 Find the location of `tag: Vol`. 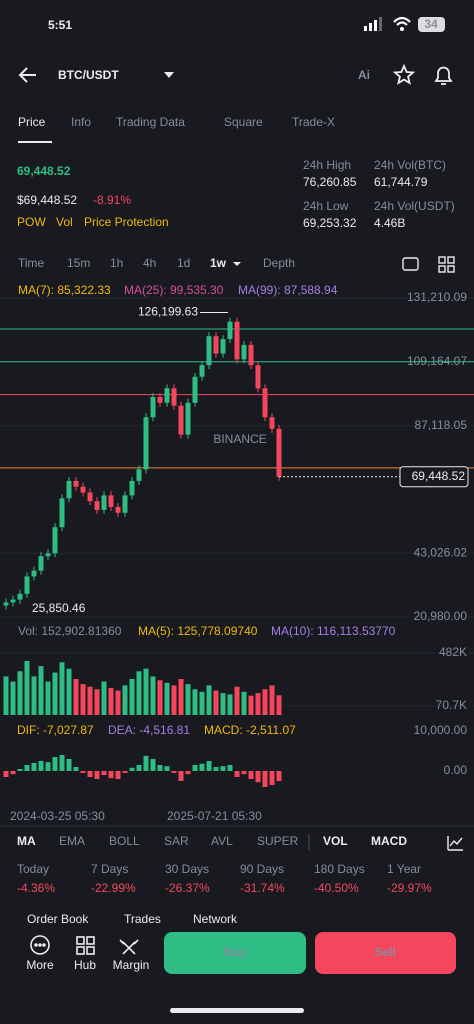

tag: Vol is located at coordinates (64, 222).